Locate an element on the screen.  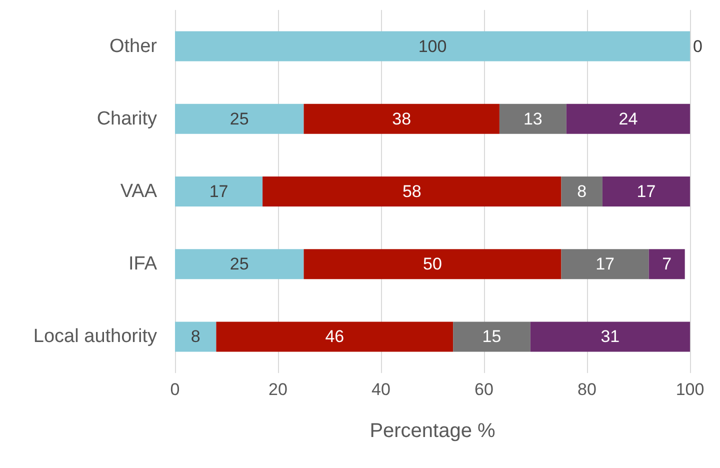
data-label: 24 is located at coordinates (628, 118).